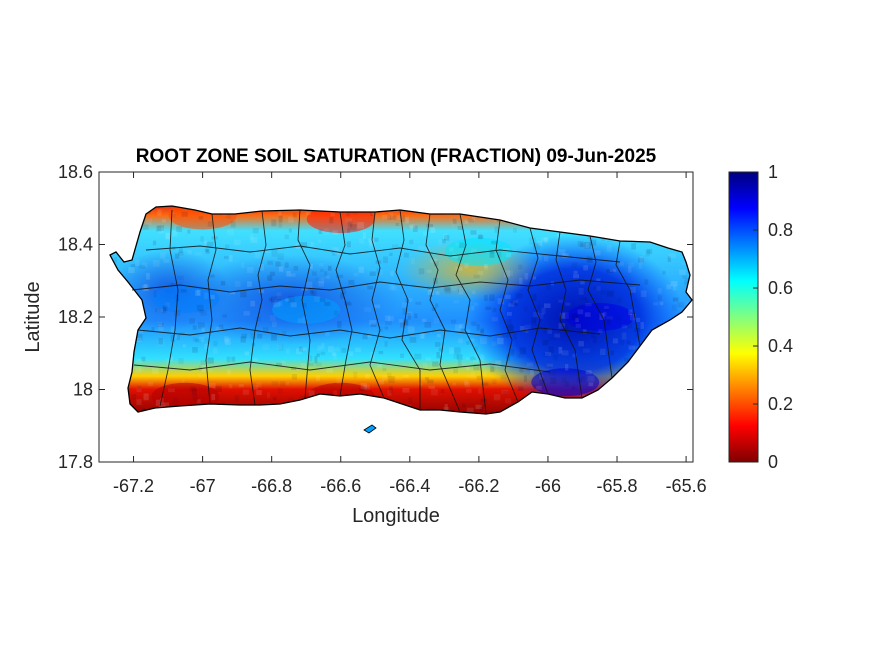 This screenshot has width=875, height=656. I want to click on y-tick-label: 18, so click(83, 390).